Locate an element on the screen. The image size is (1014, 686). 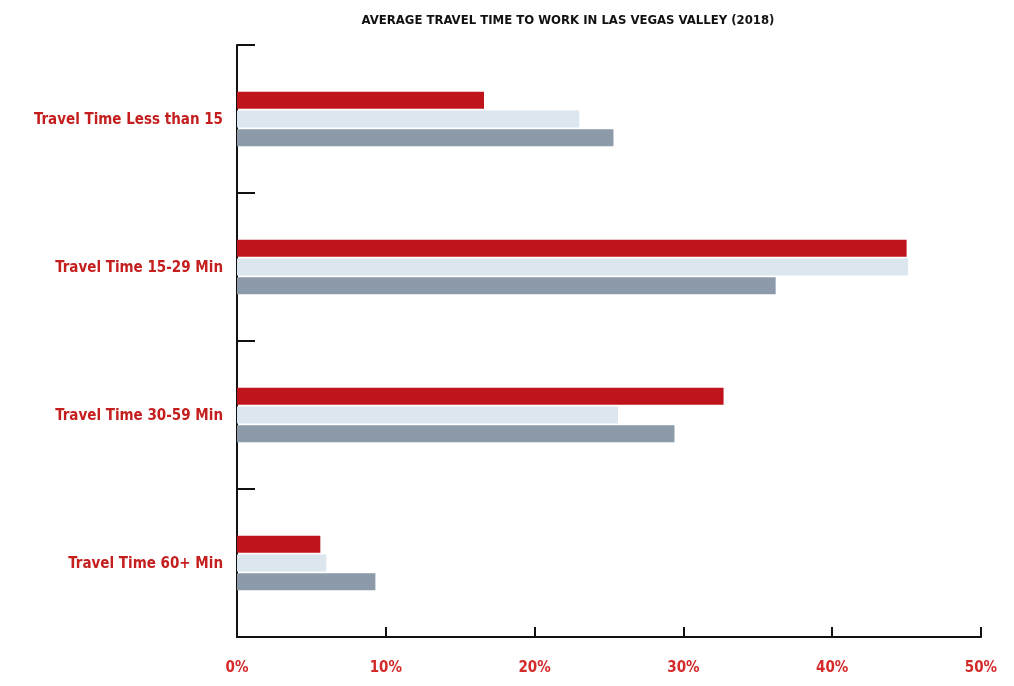
x-tick-label: 0% is located at coordinates (237, 666).